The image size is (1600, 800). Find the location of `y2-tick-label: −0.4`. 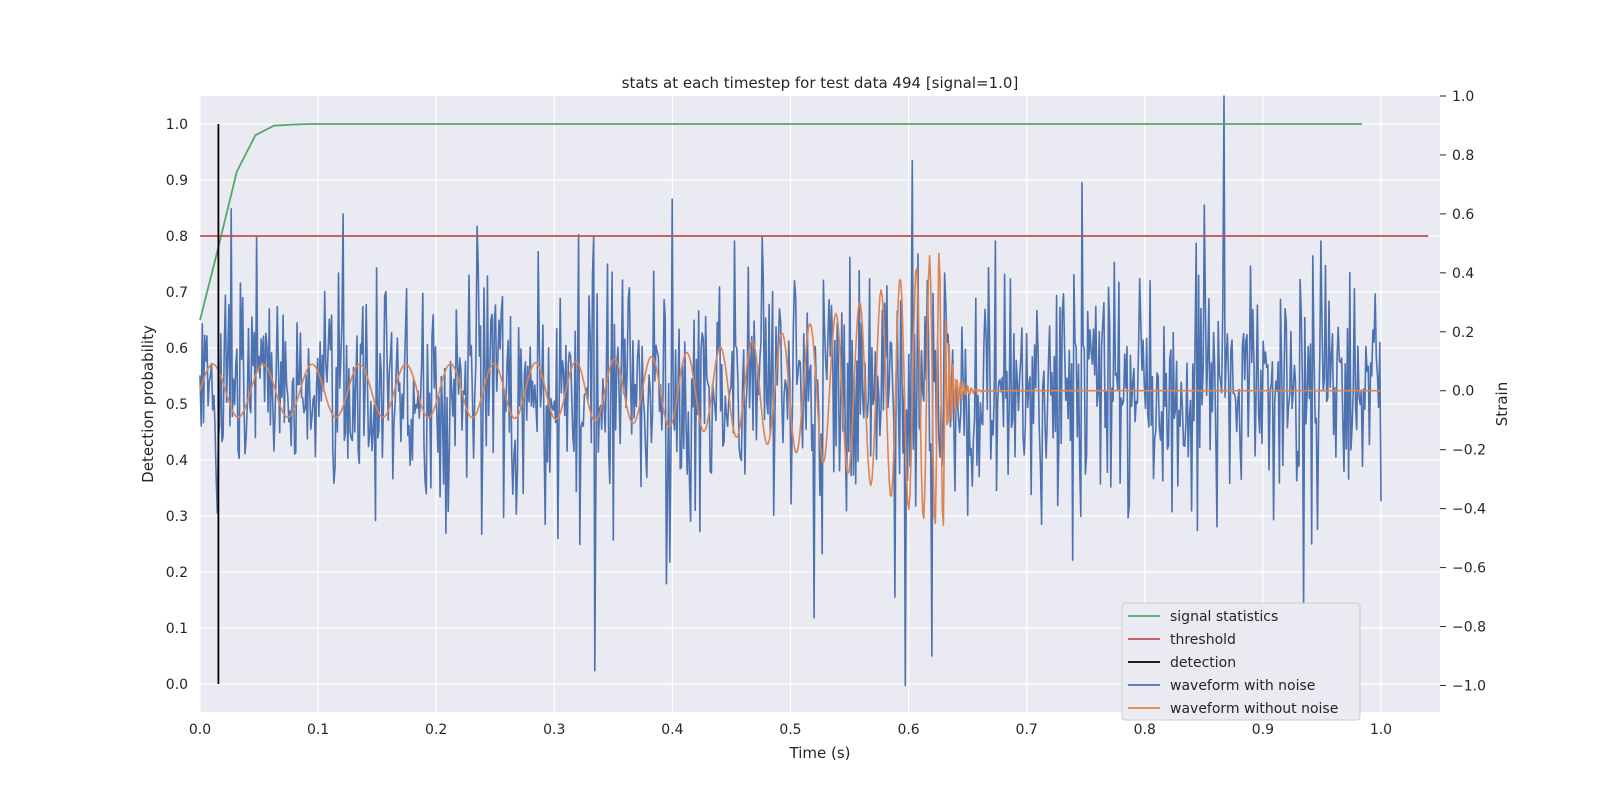

y2-tick-label: −0.4 is located at coordinates (1469, 510).